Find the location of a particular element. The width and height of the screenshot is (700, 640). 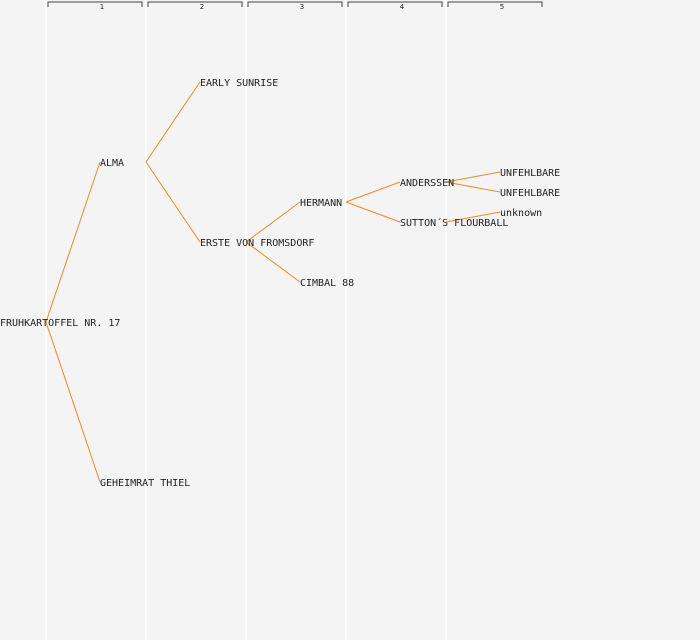

variety-label: SUTTON´S FLOURBALL is located at coordinates (454, 223).